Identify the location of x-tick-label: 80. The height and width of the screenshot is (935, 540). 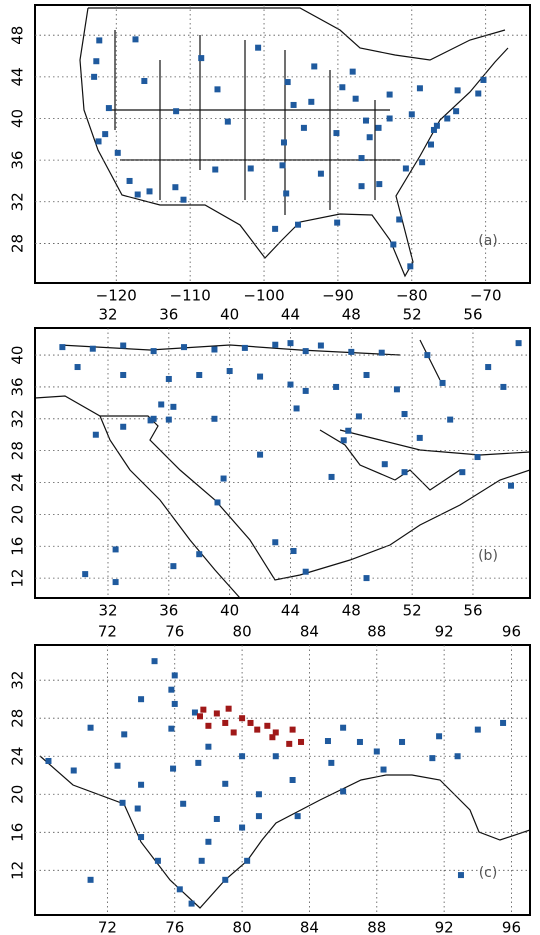
(242, 927).